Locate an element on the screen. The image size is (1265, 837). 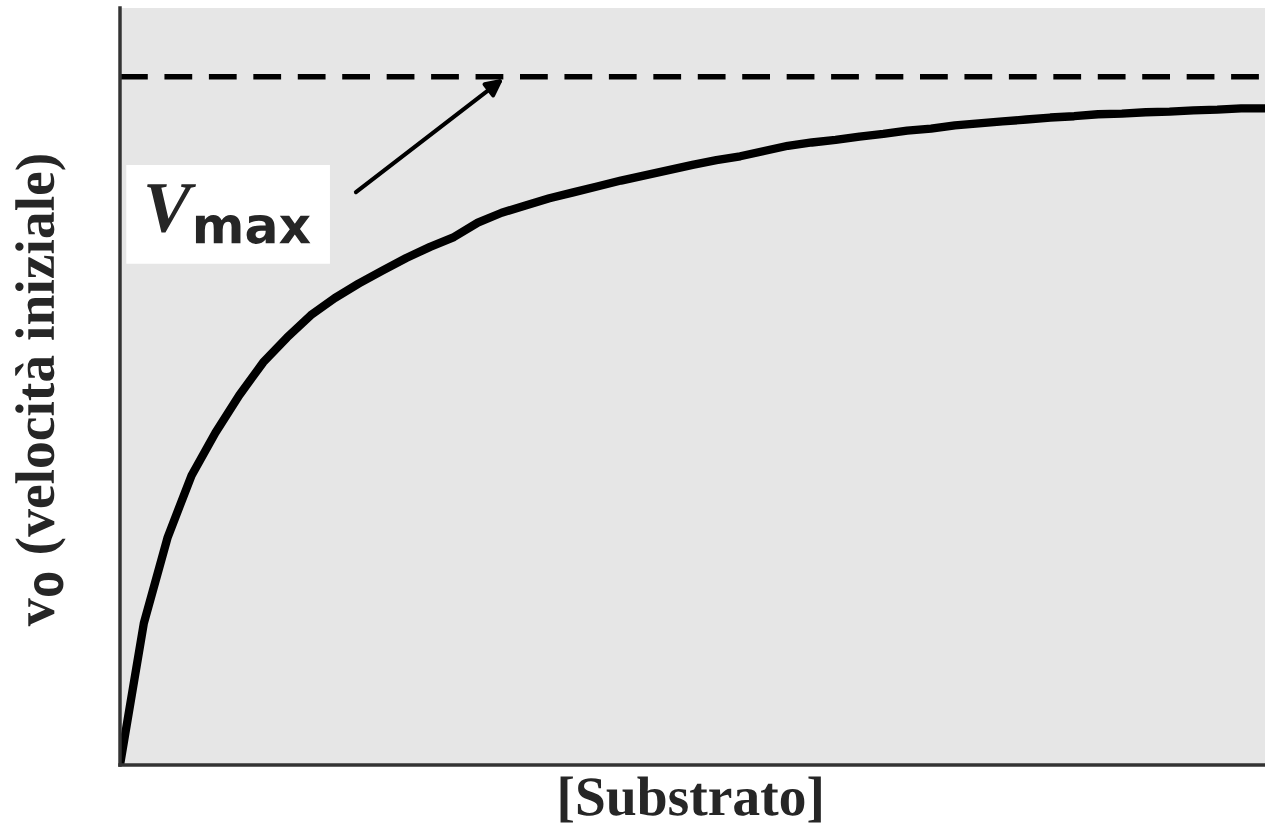
annotation: V$_{max}$ is located at coordinates (229, 214).